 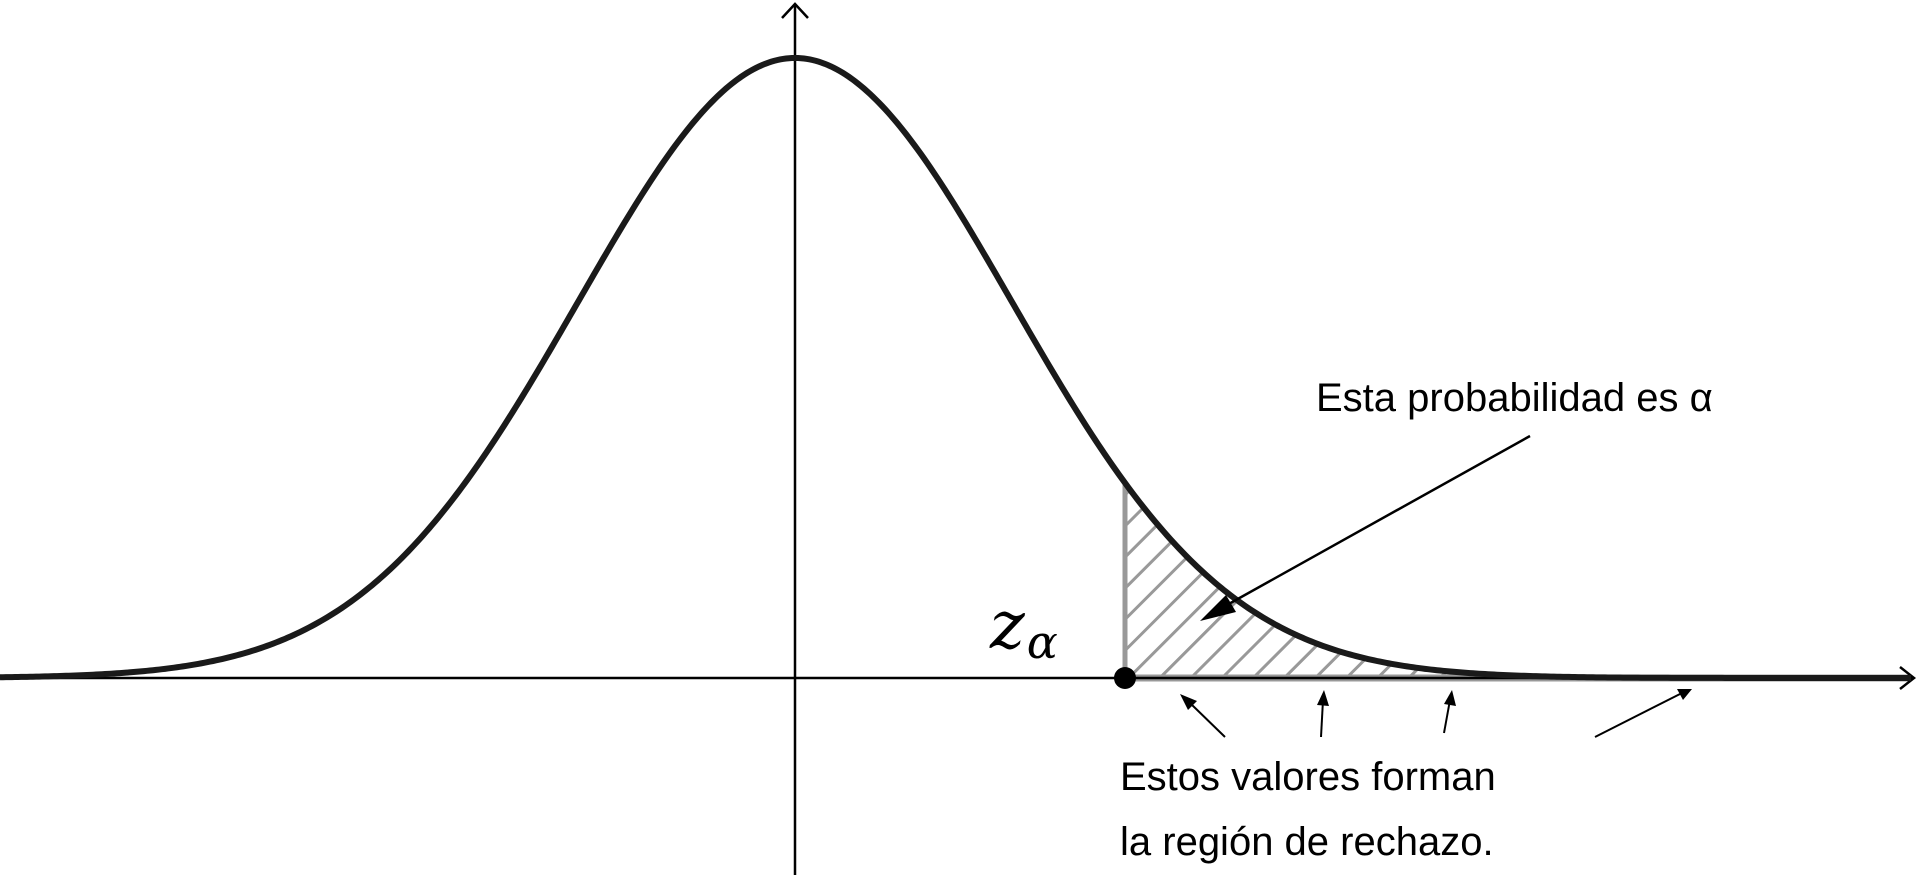 What do you see at coordinates (1435, 715) in the screenshot?
I see `region-arrows` at bounding box center [1435, 715].